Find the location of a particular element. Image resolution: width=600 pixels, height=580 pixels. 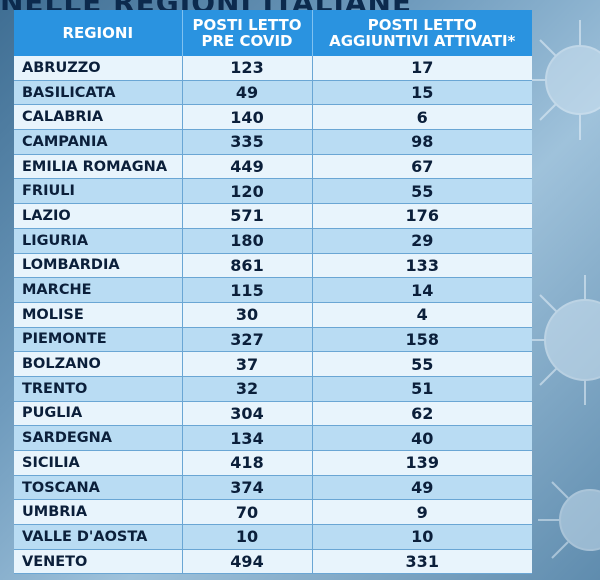

region-cell: LAZIO is located at coordinates (98, 216).